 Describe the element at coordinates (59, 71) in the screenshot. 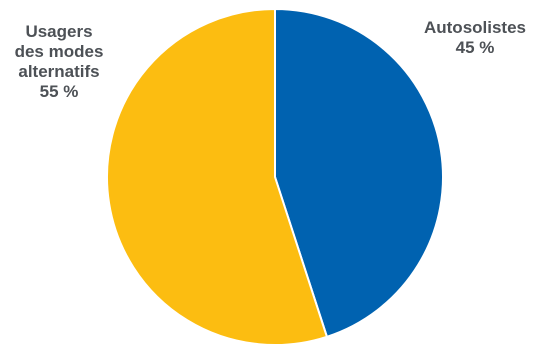

I see `slice-label-line: alternatifs` at that location.